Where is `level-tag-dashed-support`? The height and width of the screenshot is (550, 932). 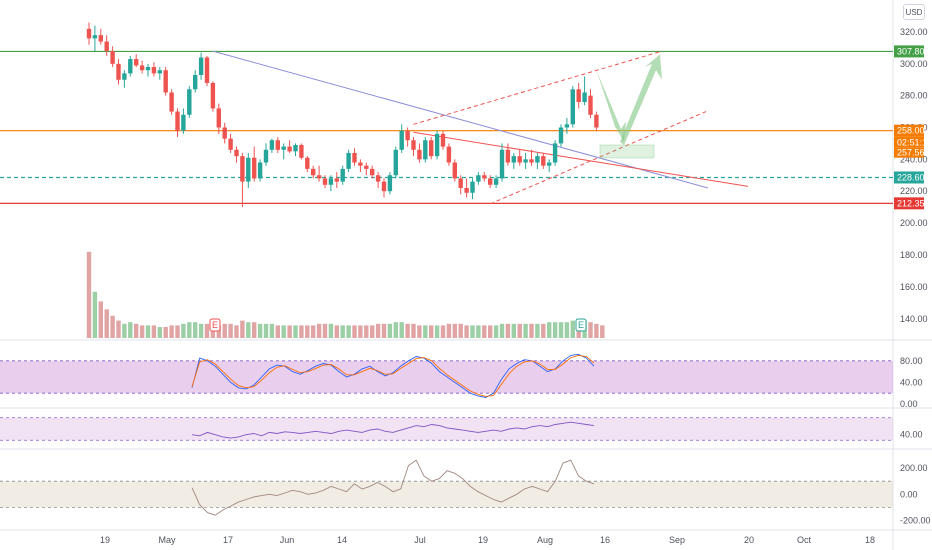 level-tag-dashed-support is located at coordinates (909, 177).